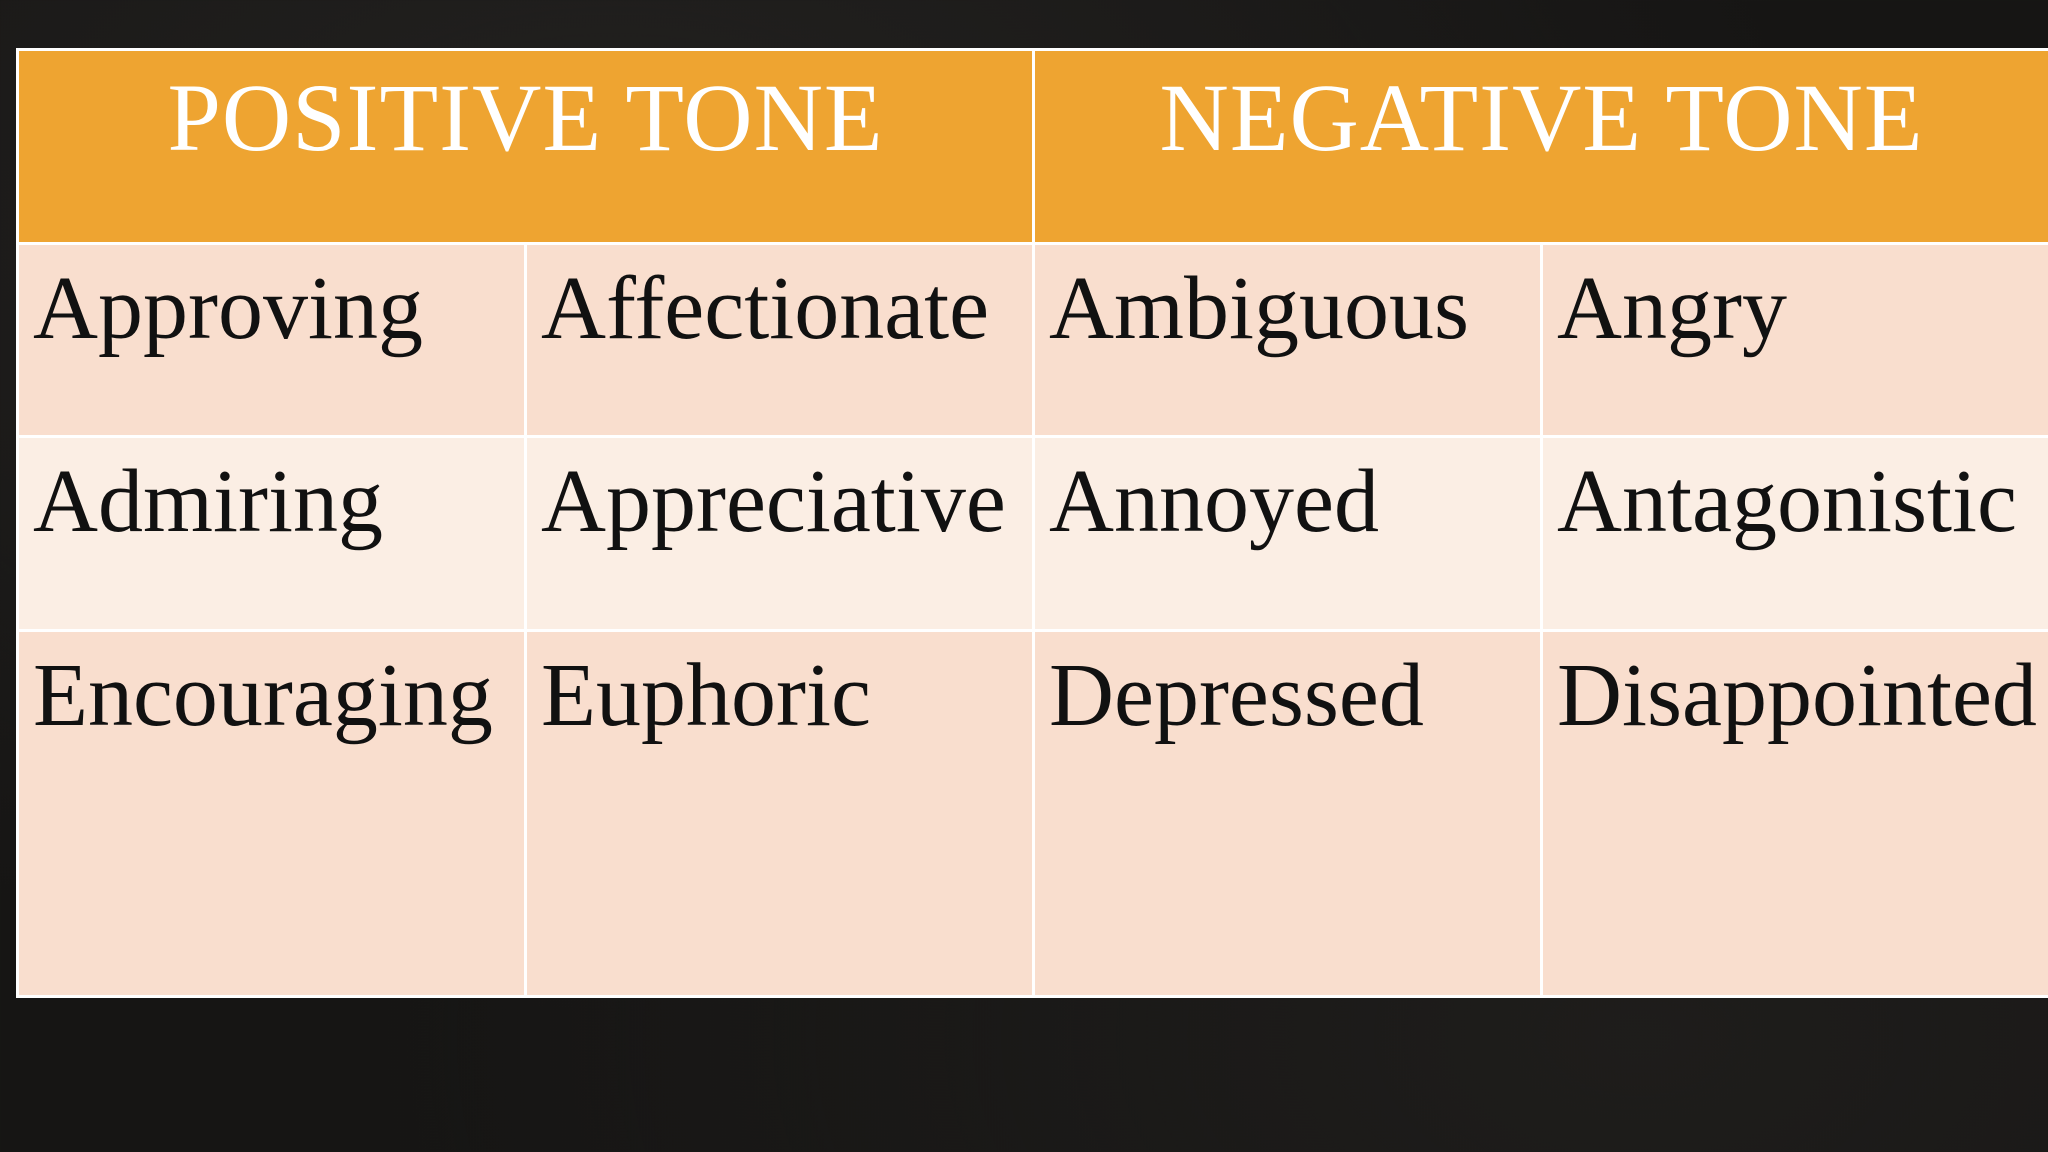  Describe the element at coordinates (1236, 695) in the screenshot. I see `cell-text: Depressed` at that location.